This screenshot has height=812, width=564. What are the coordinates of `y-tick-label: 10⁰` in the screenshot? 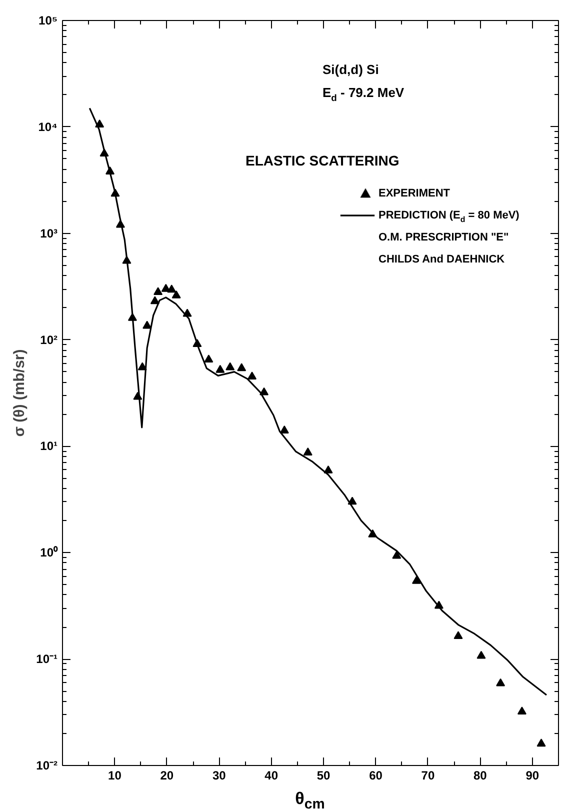 It's located at (49, 553).